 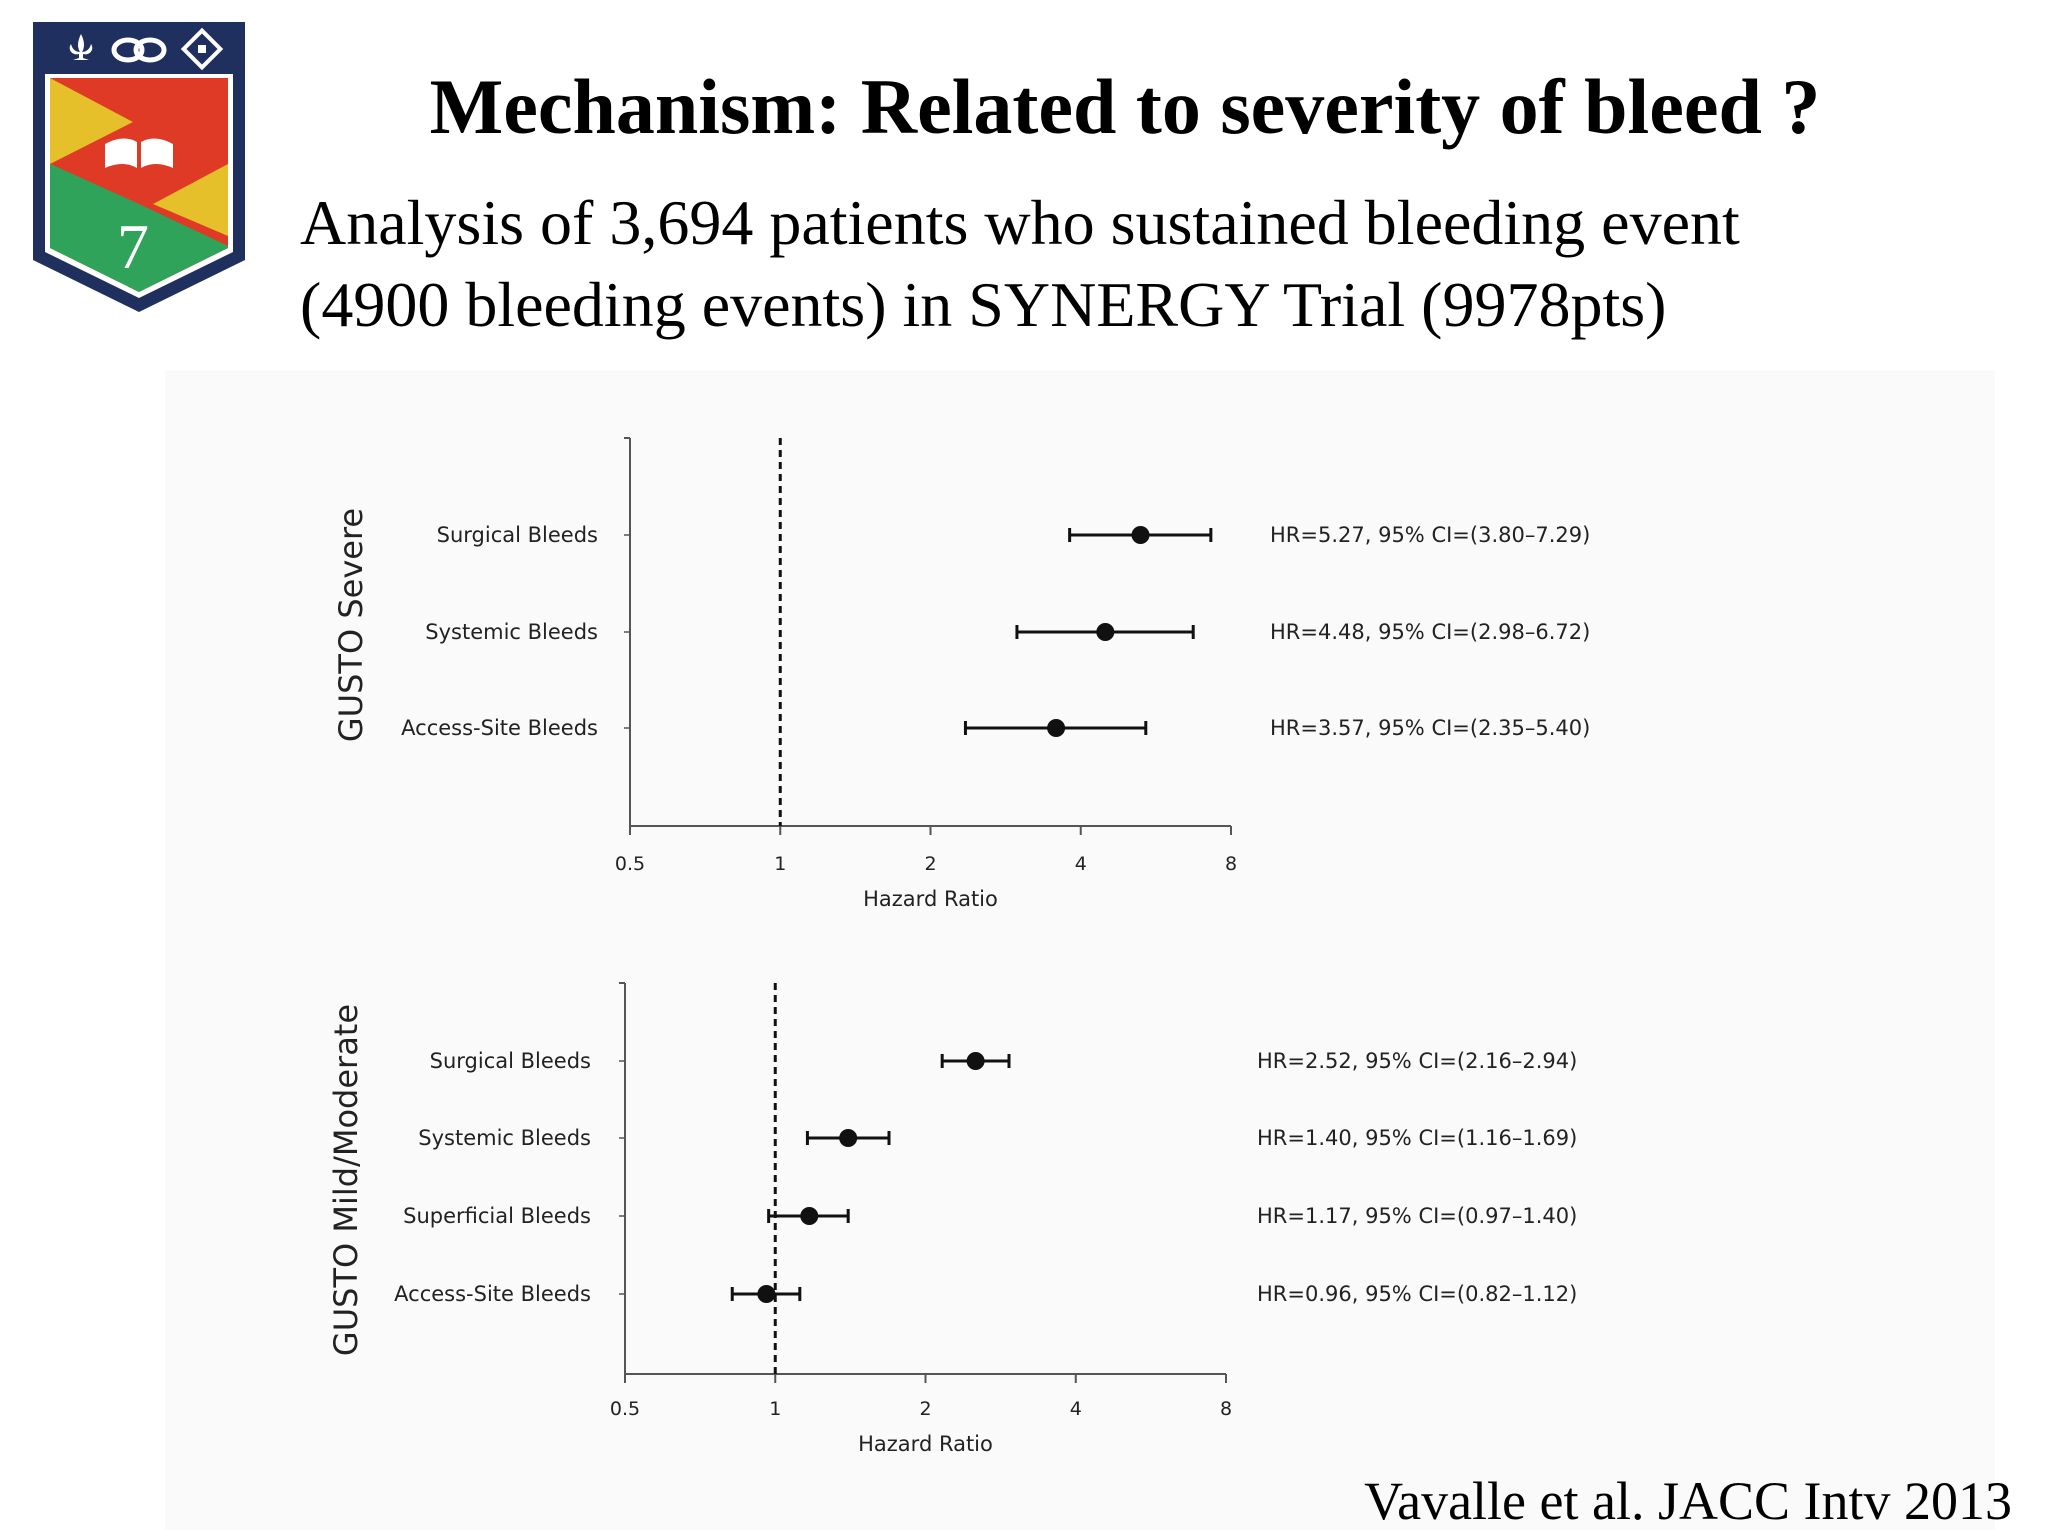 I want to click on panel-1-row-label: Systemic Bleeds, so click(x=511, y=632).